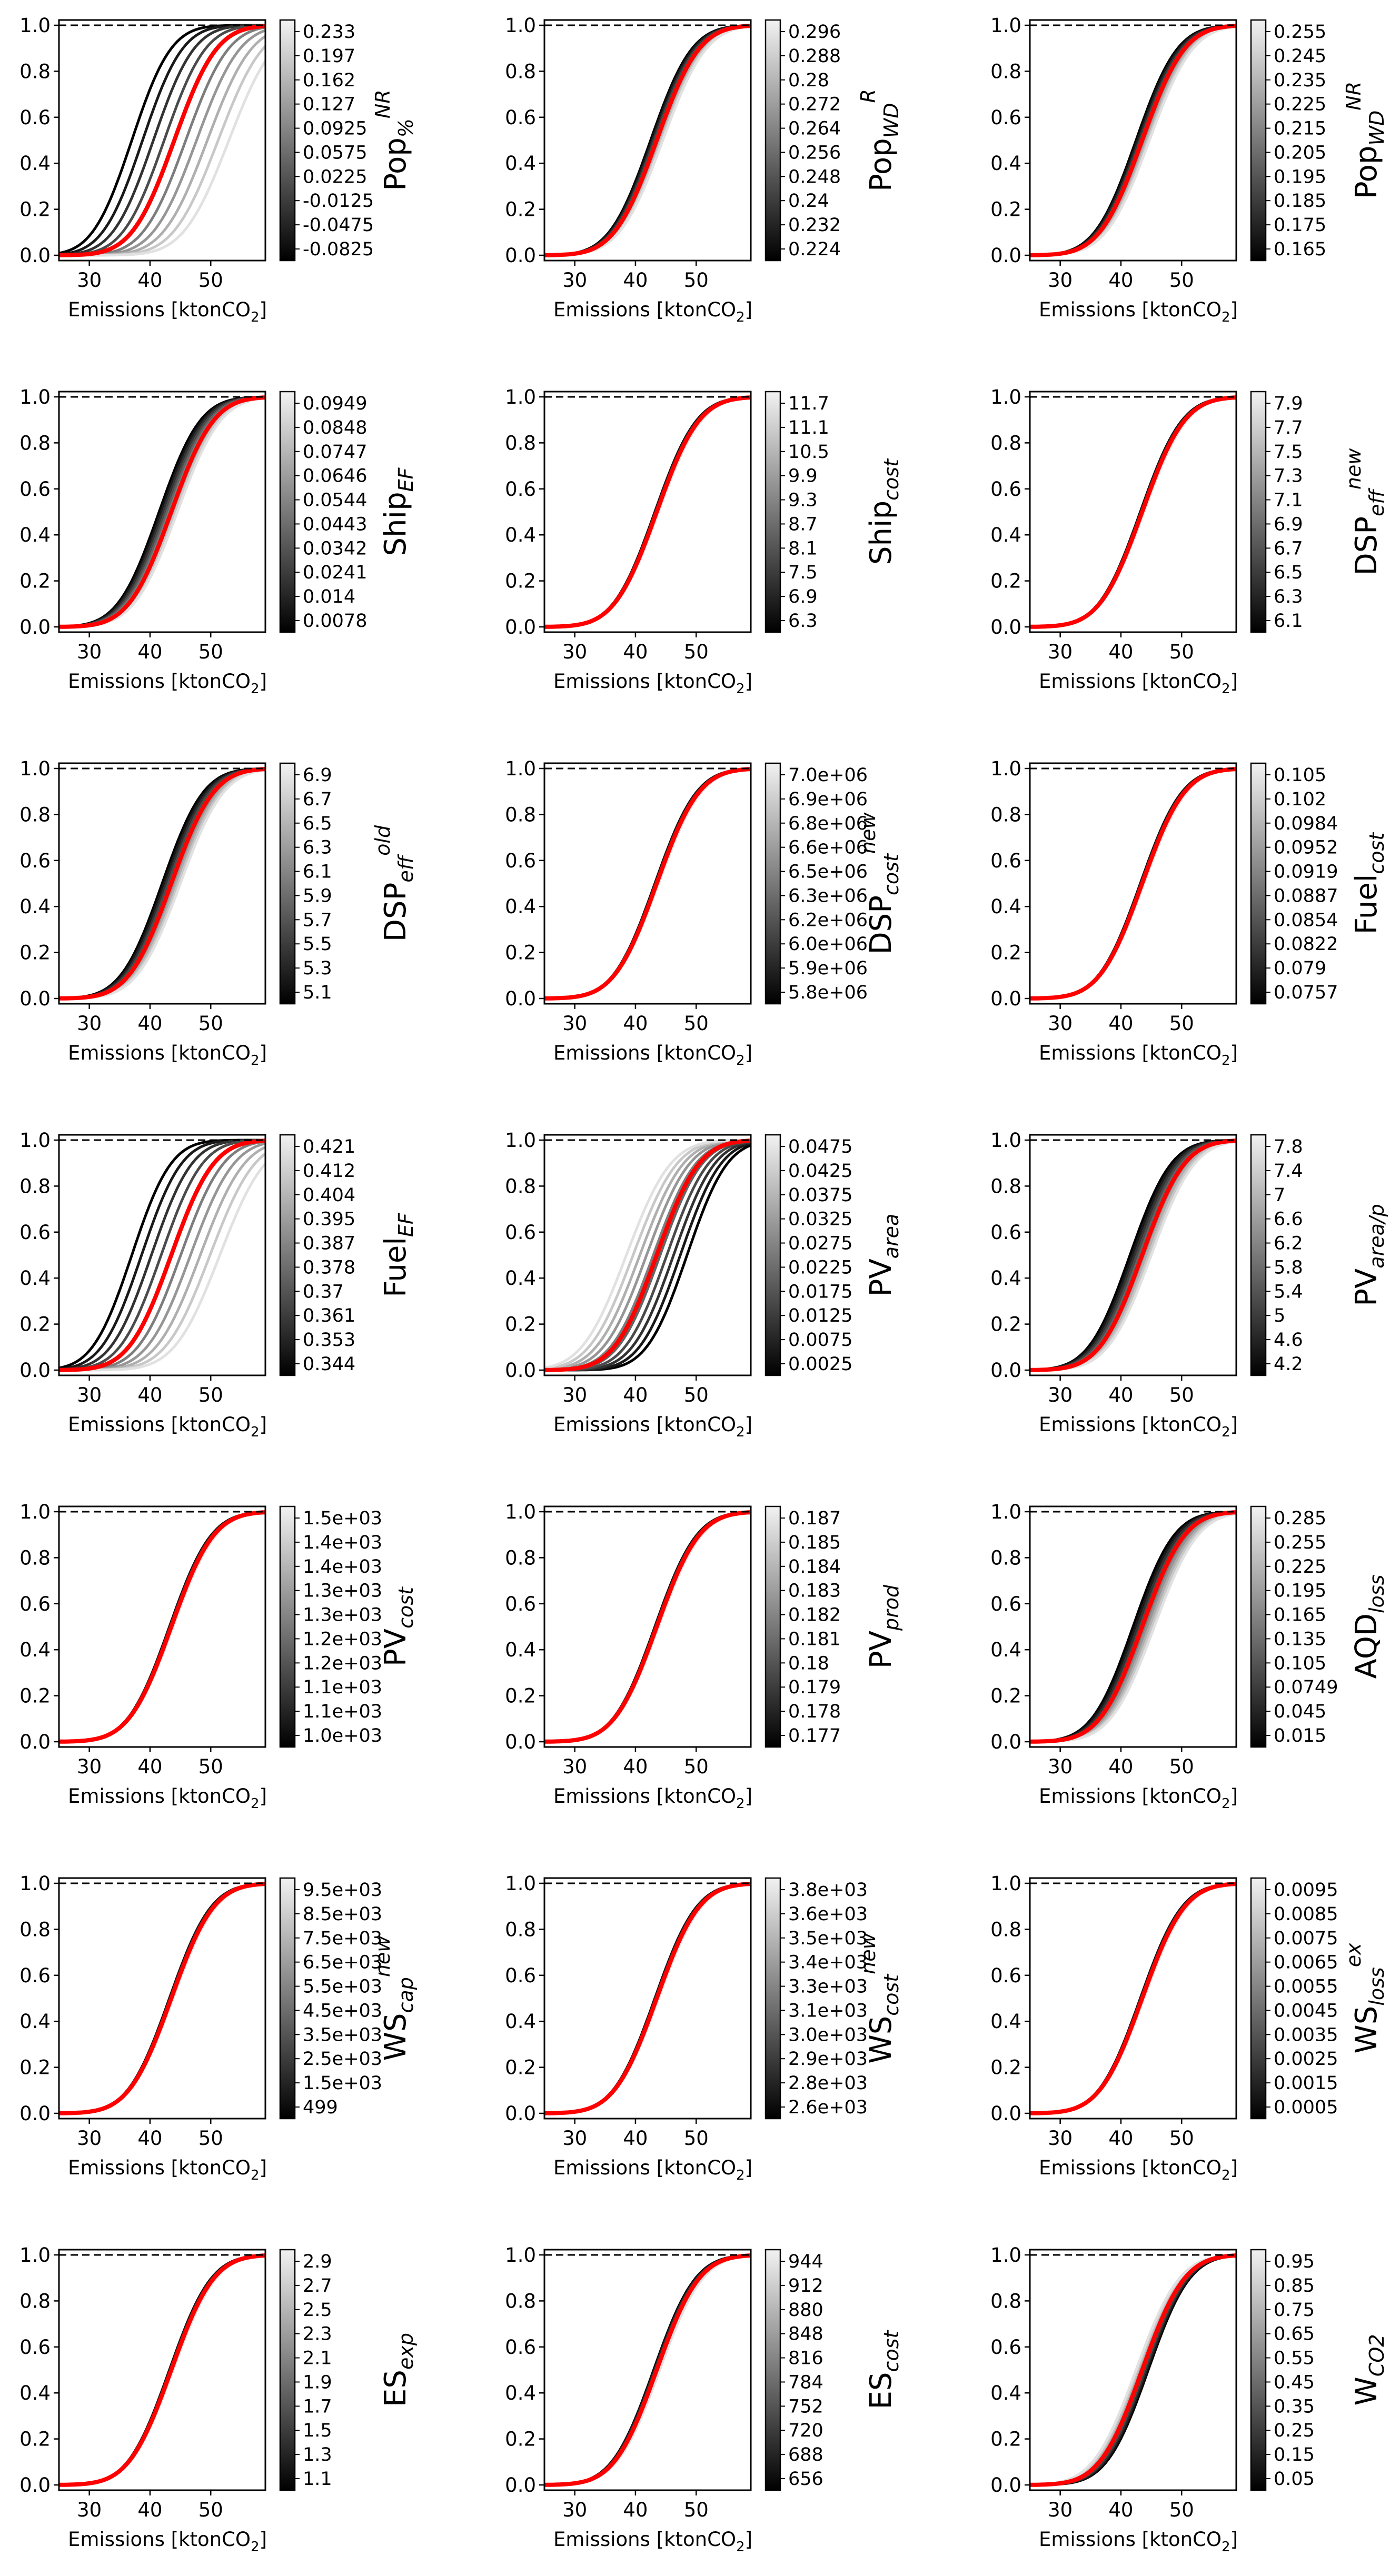 This screenshot has width=1400, height=2576. Describe the element at coordinates (342, 2035) in the screenshot. I see `colorbar-tick-label: 3.5e+03` at that location.